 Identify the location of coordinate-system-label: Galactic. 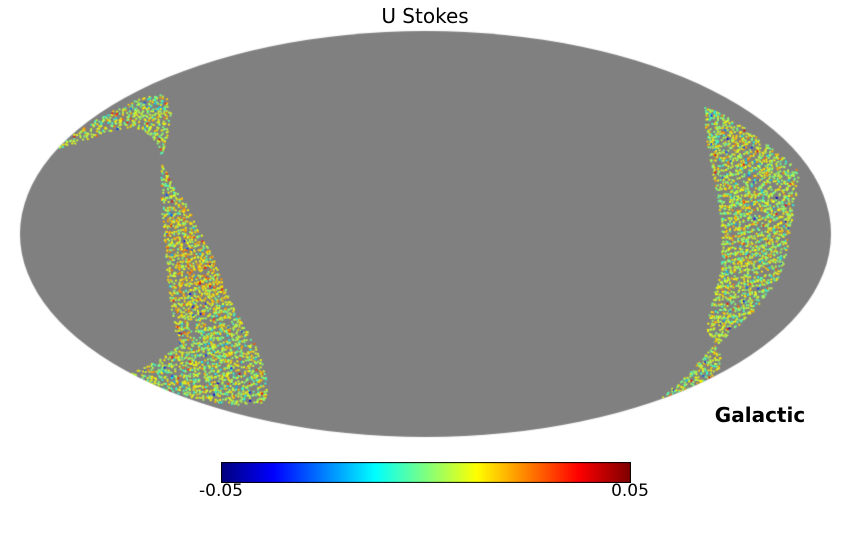
(760, 415).